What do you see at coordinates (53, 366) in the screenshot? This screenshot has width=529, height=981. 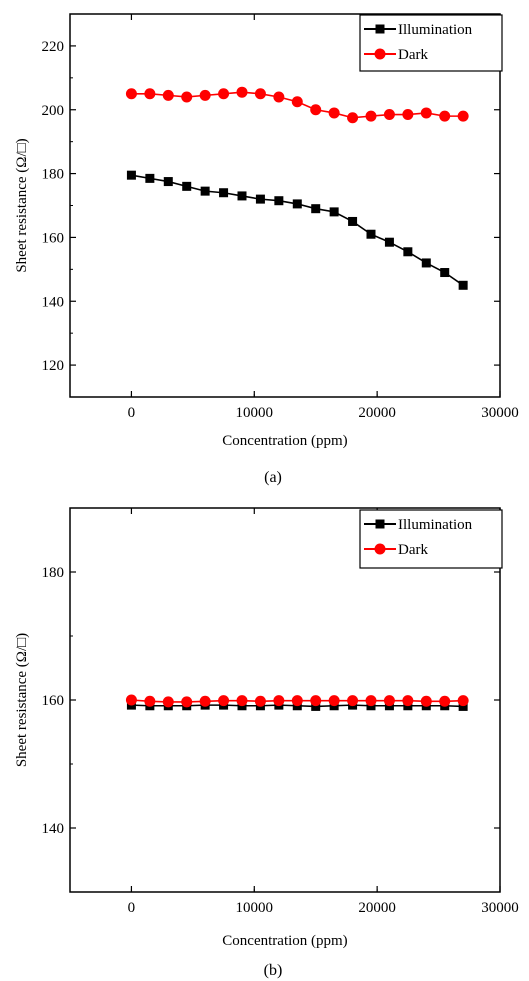 I see `y-tick-label: 120` at bounding box center [53, 366].